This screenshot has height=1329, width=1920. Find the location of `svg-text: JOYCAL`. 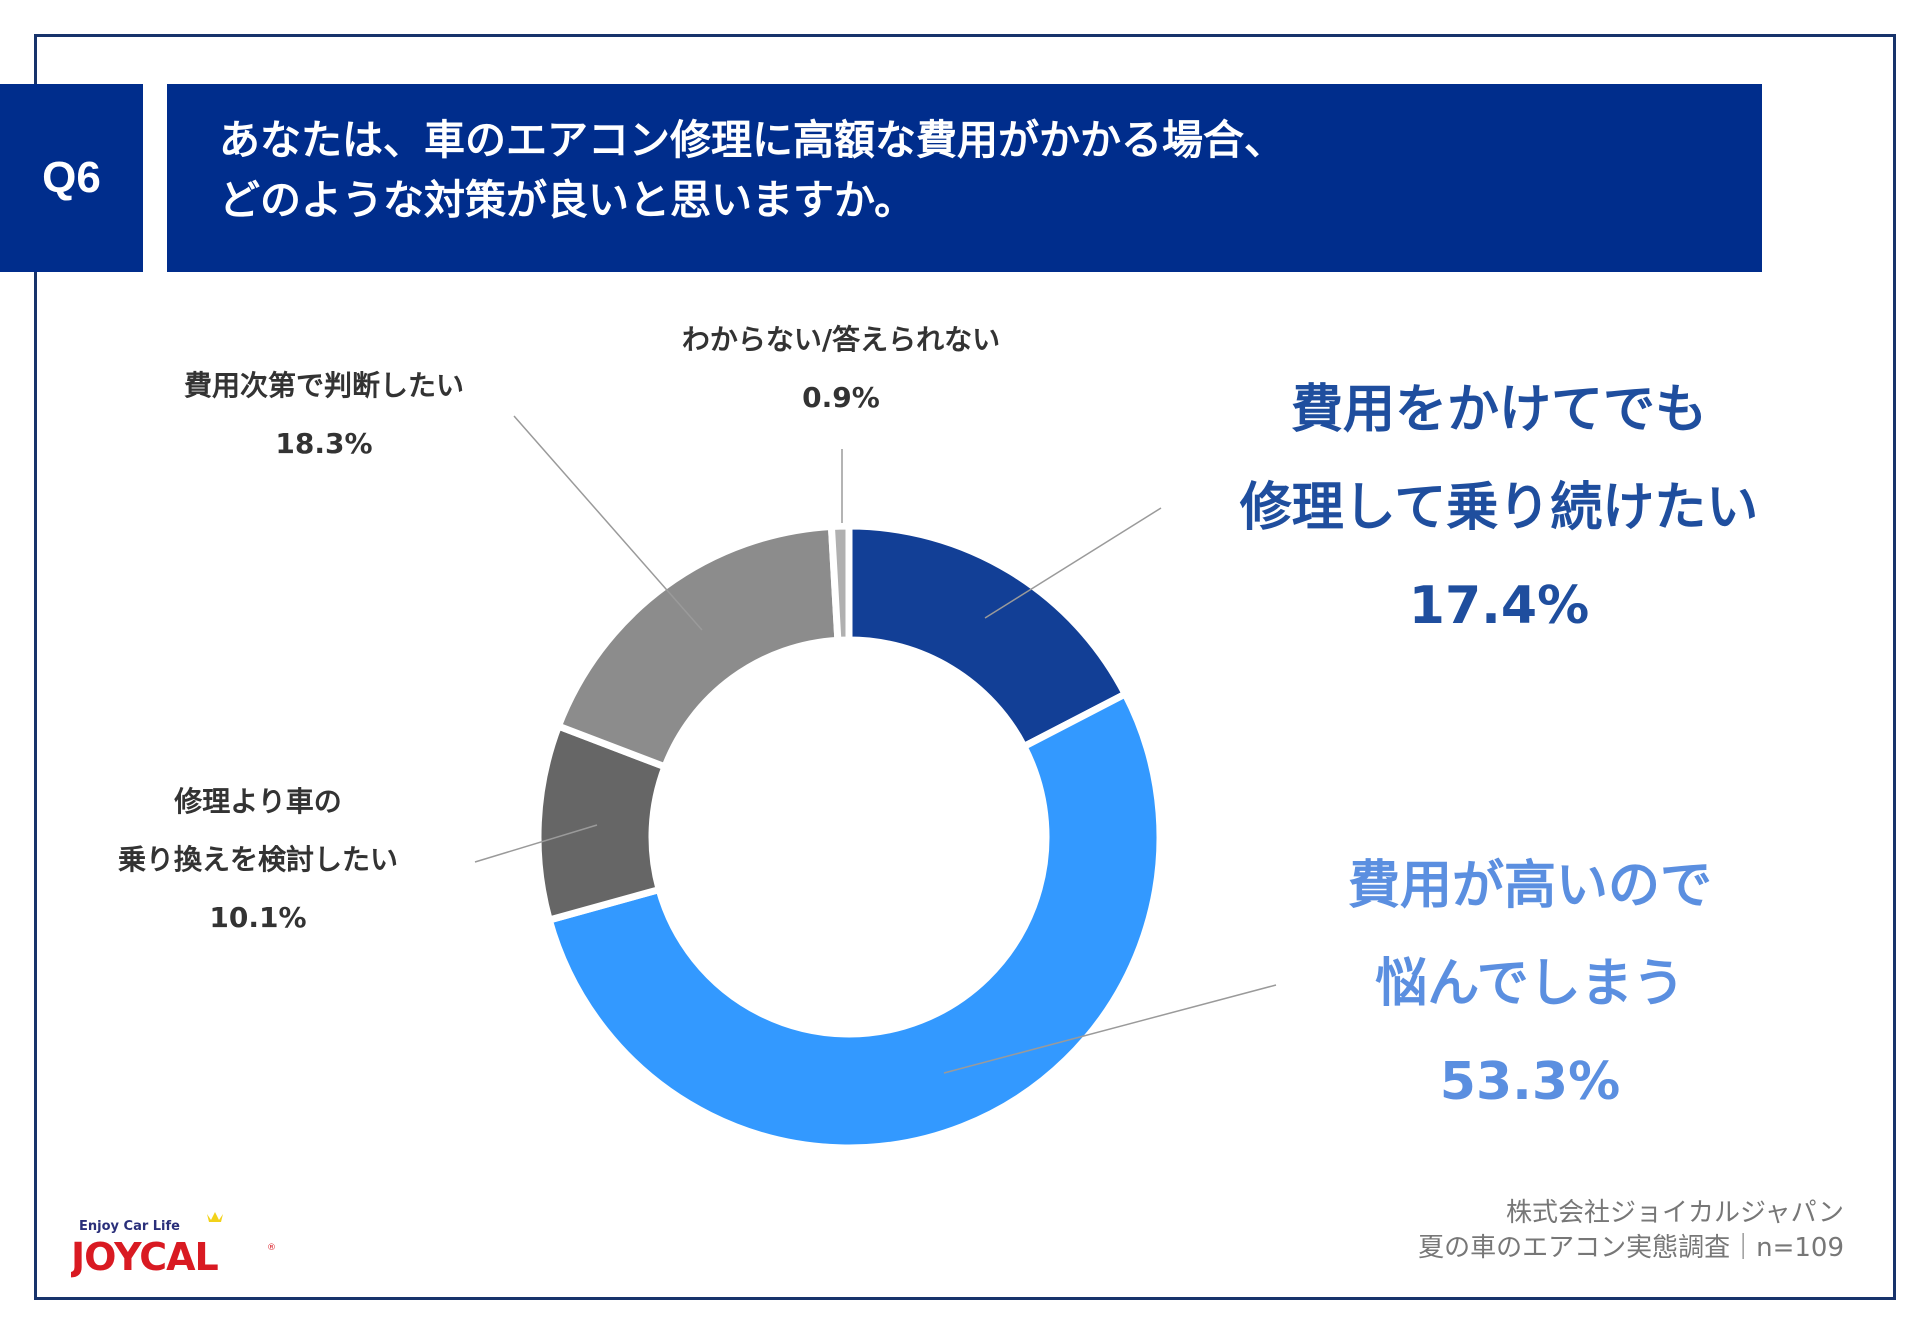

svg-text: JOYCAL is located at coordinates (145, 1256).